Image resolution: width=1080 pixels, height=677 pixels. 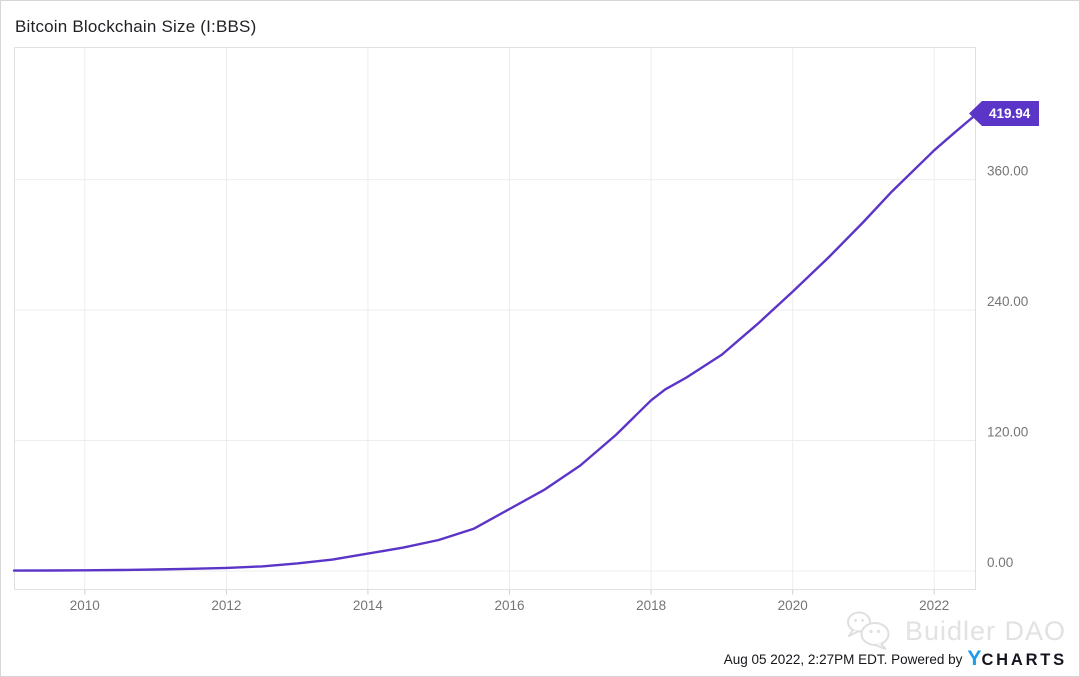 I want to click on chart-title: Bitcoin Blockchain Size (I:BBS), so click(x=136, y=26).